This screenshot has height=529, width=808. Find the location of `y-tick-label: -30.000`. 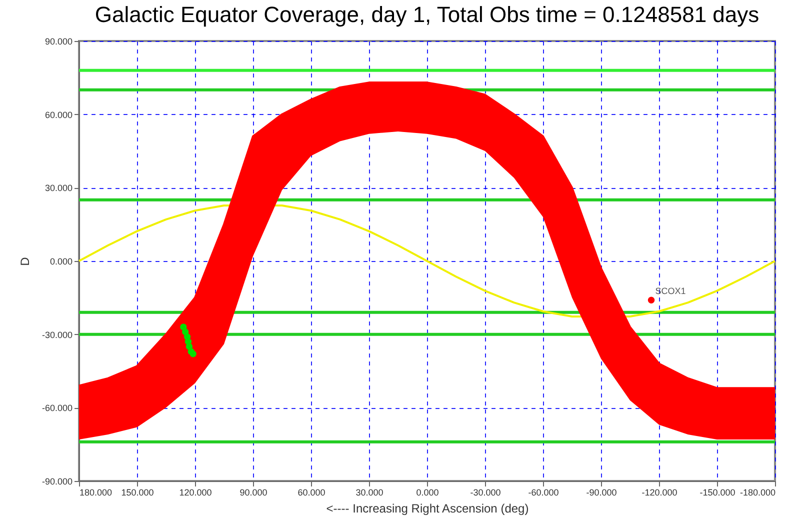

y-tick-label: -30.000 is located at coordinates (57, 335).